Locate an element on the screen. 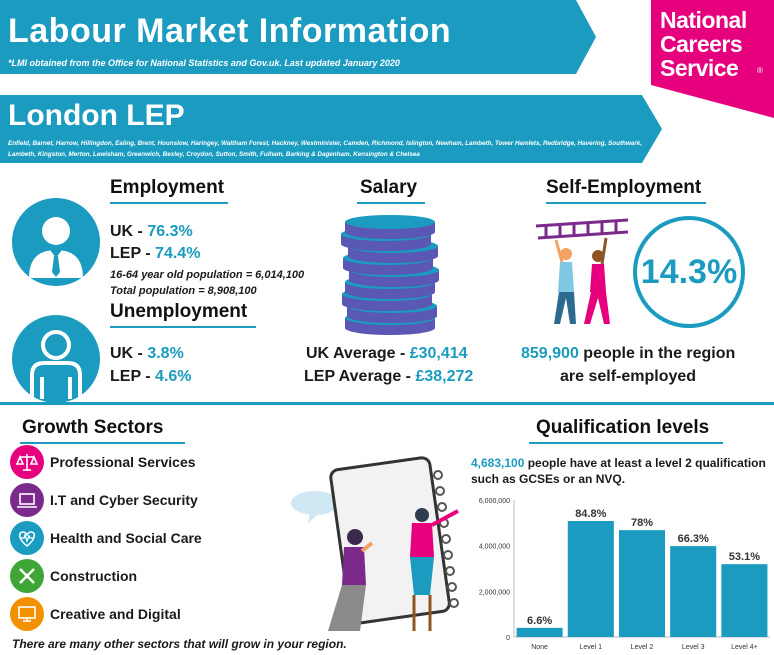  x-tick-label: Level 4+ is located at coordinates (744, 647).